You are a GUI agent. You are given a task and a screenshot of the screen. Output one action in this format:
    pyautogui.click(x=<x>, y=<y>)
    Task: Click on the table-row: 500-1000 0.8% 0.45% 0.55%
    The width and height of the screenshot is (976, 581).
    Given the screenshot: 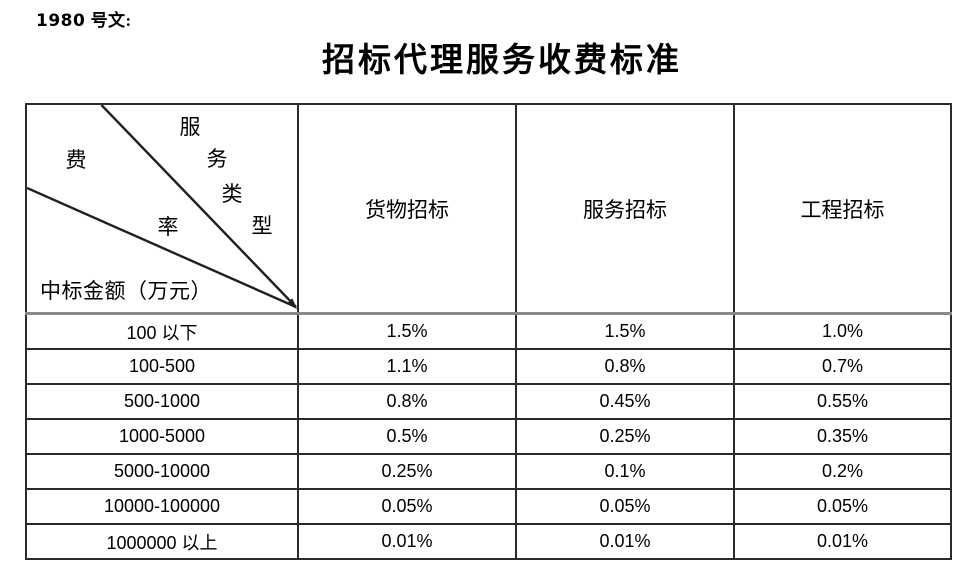 What is the action you would take?
    pyautogui.click(x=488, y=401)
    